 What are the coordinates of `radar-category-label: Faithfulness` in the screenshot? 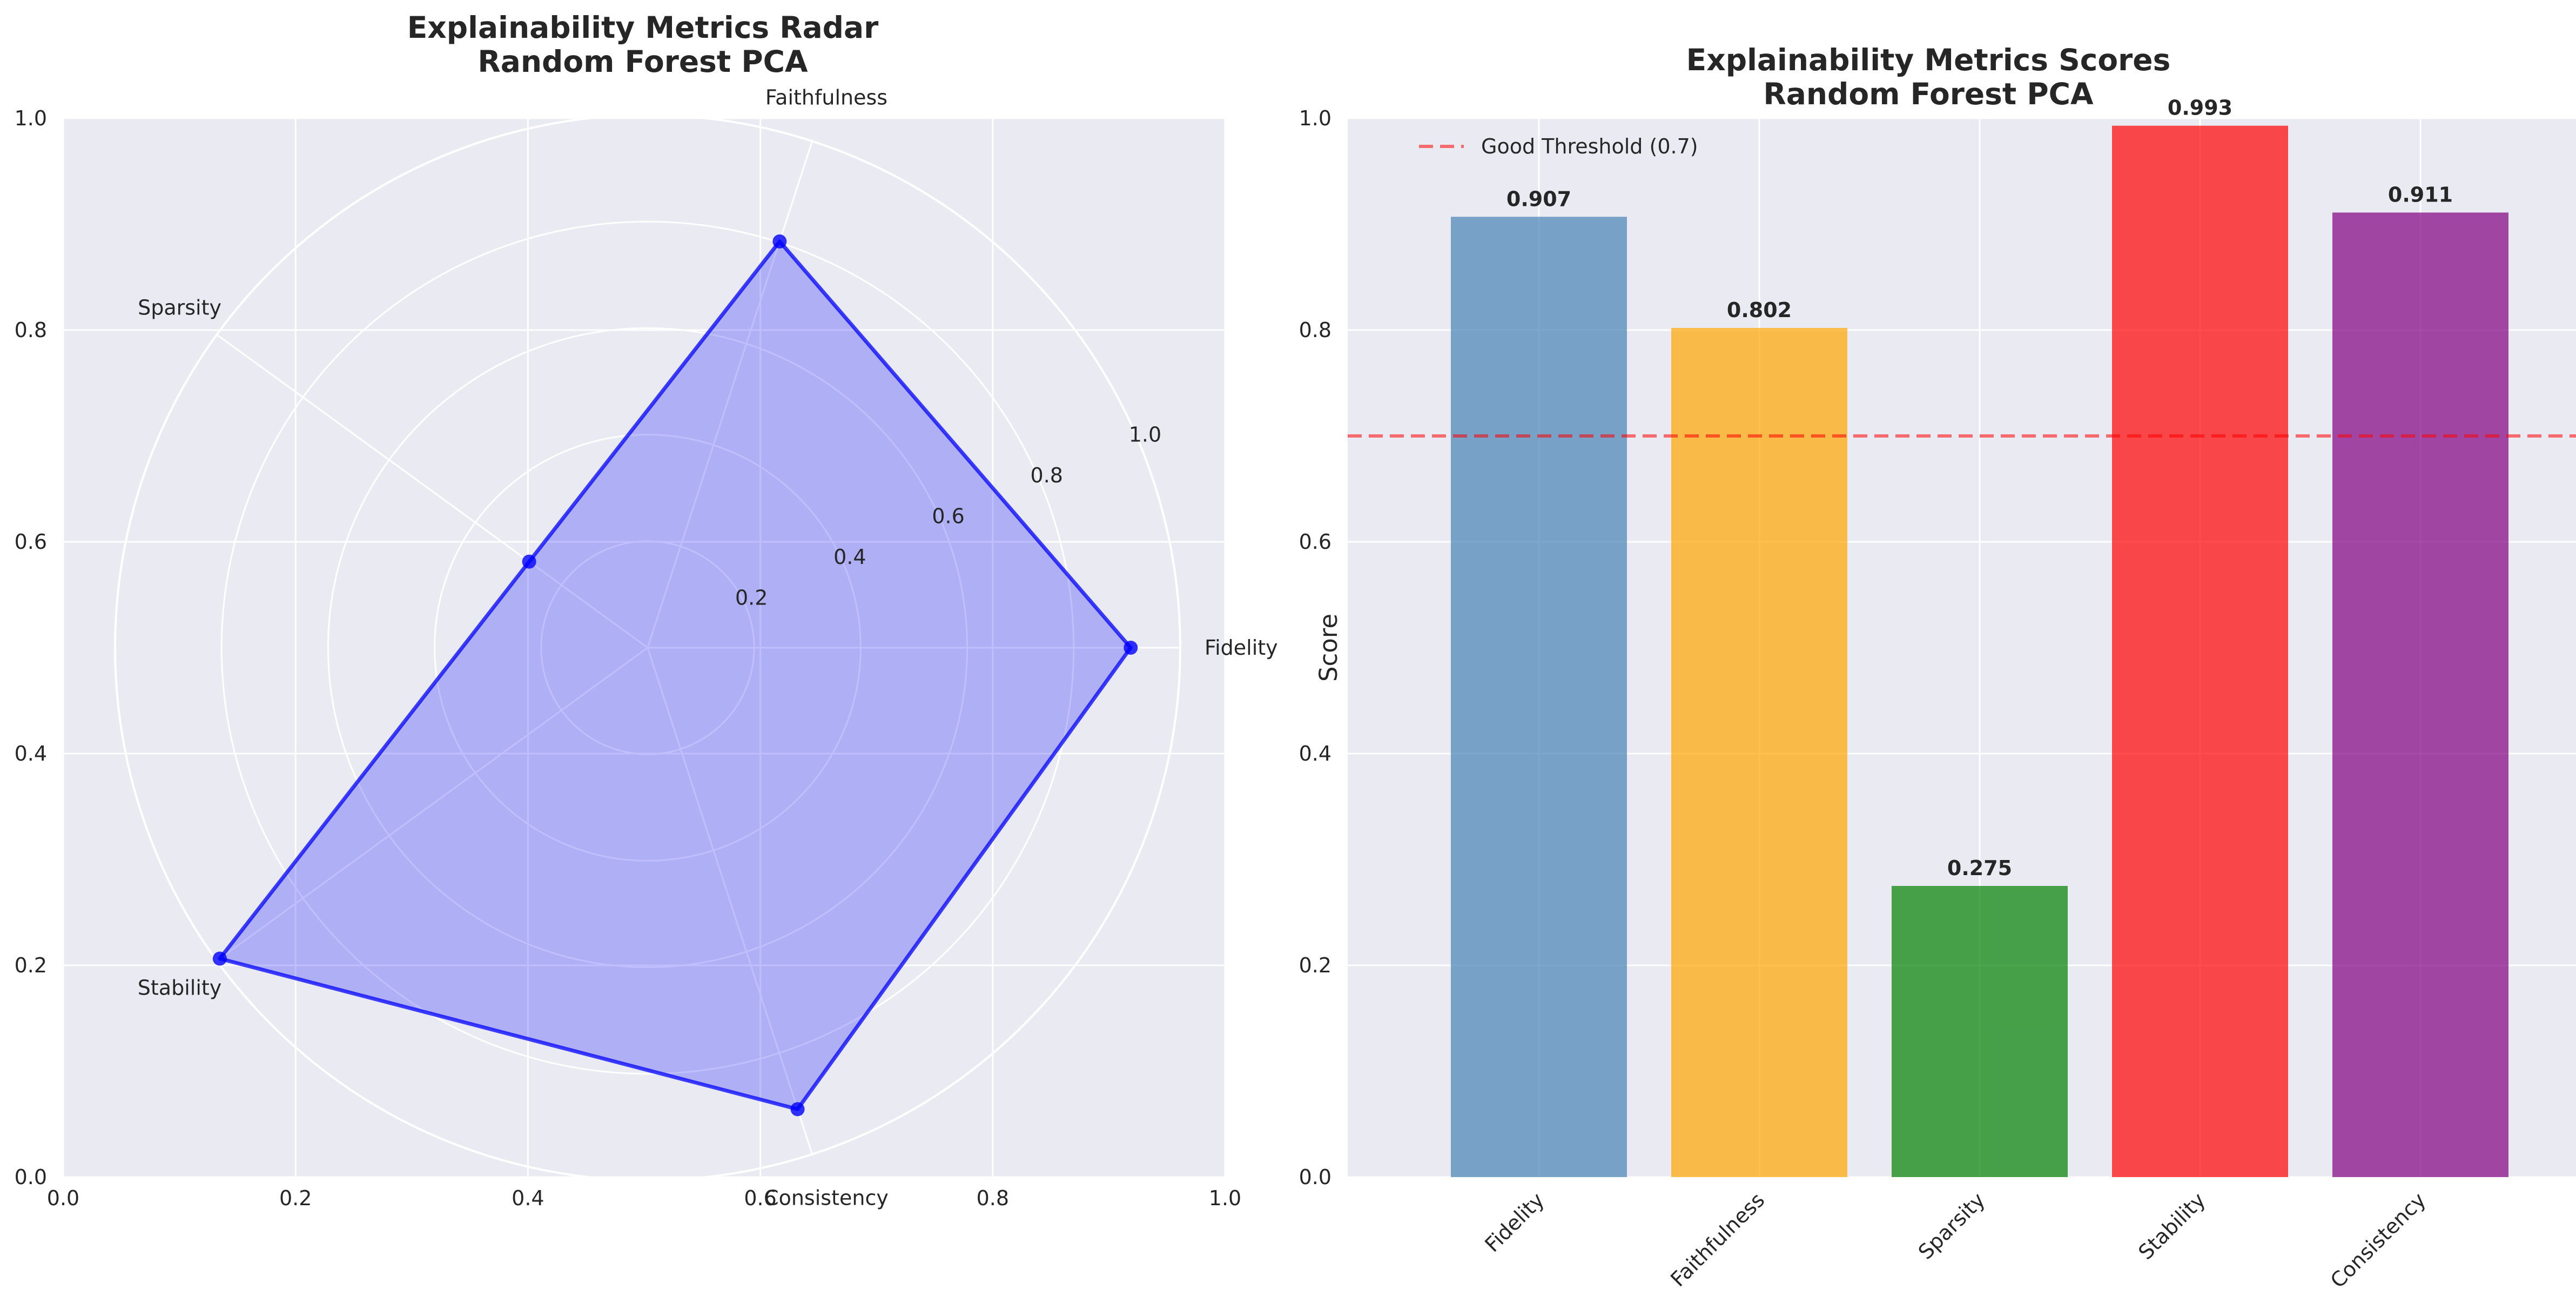 It's located at (826, 97).